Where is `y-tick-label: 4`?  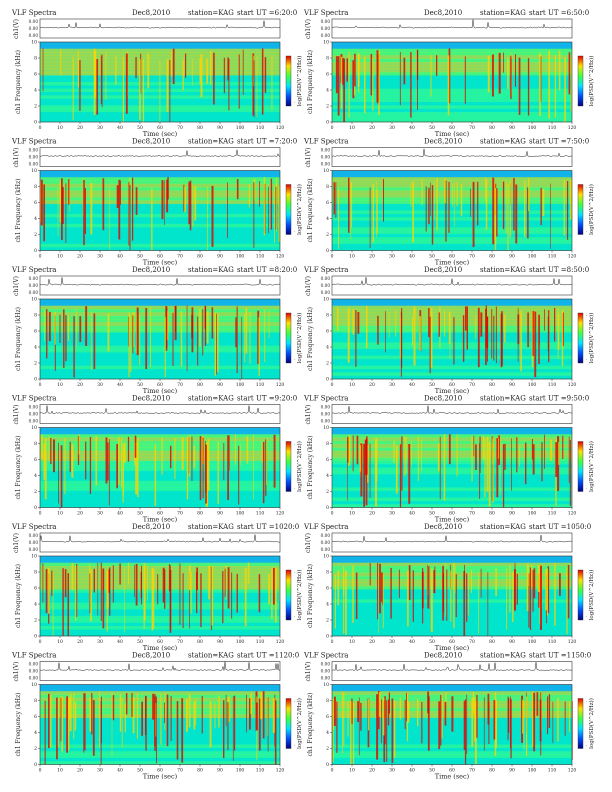 y-tick-label: 4 is located at coordinates (35, 605).